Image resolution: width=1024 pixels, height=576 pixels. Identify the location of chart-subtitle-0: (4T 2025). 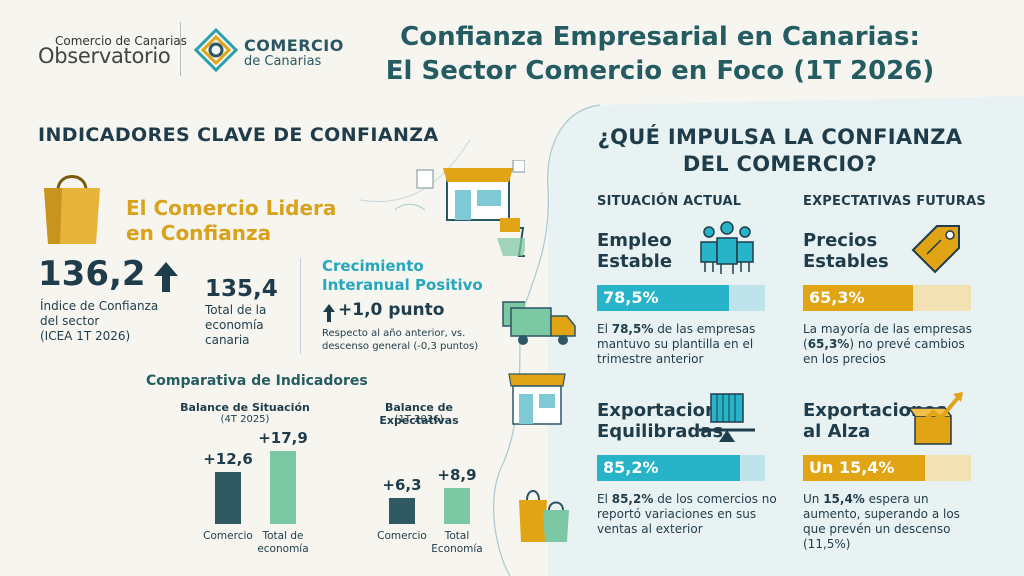
(245, 419).